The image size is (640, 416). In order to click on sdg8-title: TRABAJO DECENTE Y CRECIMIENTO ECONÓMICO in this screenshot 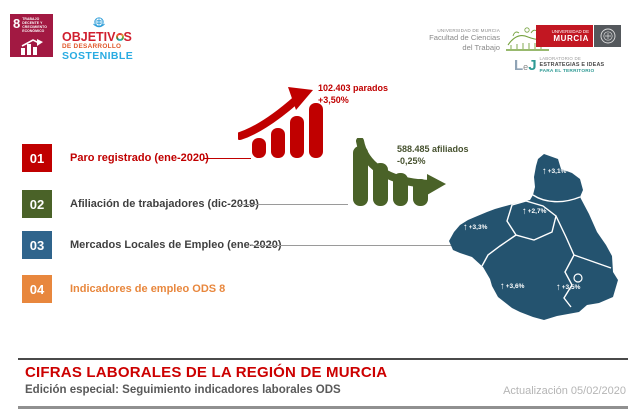, I will do `click(35, 25)`.